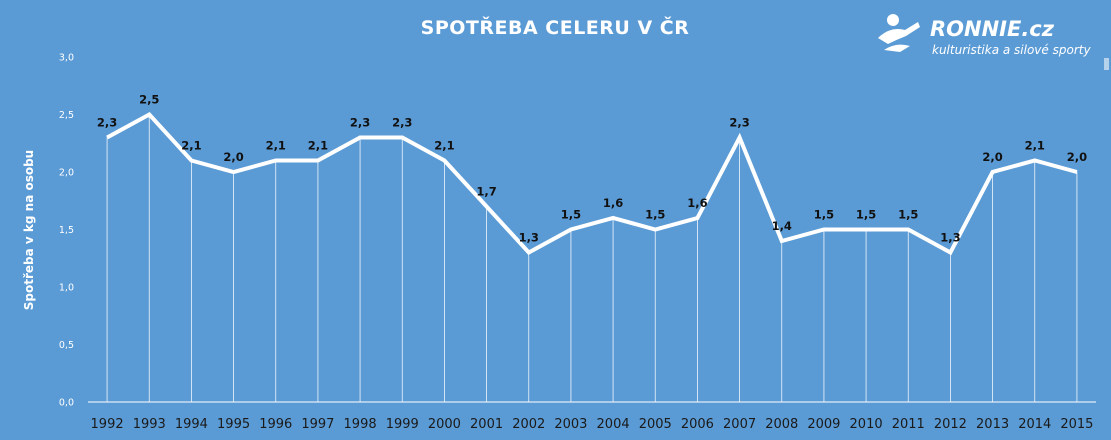  What do you see at coordinates (486, 424) in the screenshot?
I see `x-tick-label: 2001` at bounding box center [486, 424].